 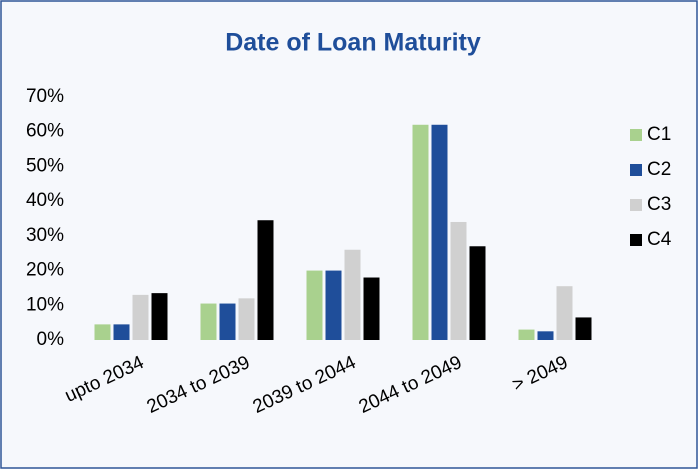 What do you see at coordinates (51, 339) in the screenshot?
I see `y-tick-label: 0%` at bounding box center [51, 339].